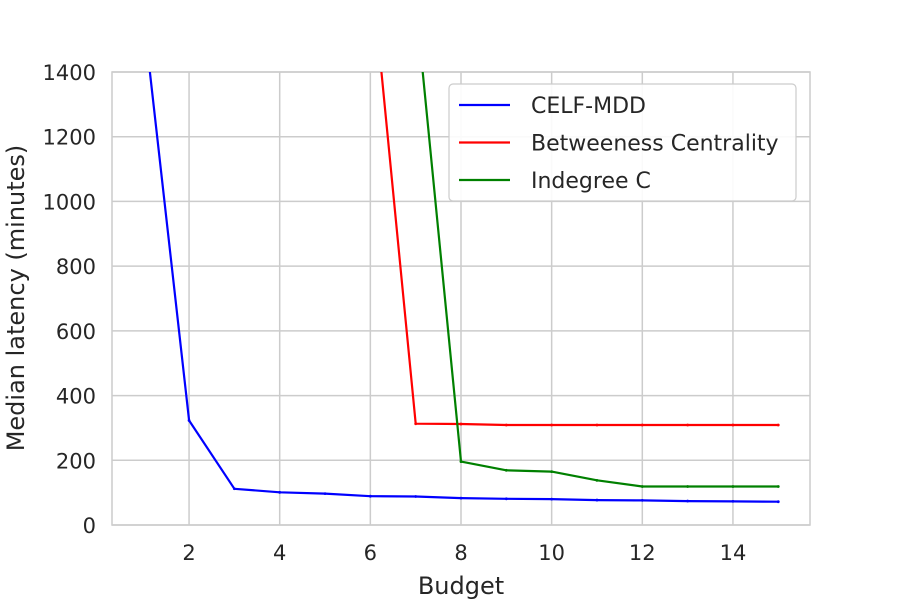  What do you see at coordinates (460, 553) in the screenshot?
I see `x-tick-label: 8` at bounding box center [460, 553].